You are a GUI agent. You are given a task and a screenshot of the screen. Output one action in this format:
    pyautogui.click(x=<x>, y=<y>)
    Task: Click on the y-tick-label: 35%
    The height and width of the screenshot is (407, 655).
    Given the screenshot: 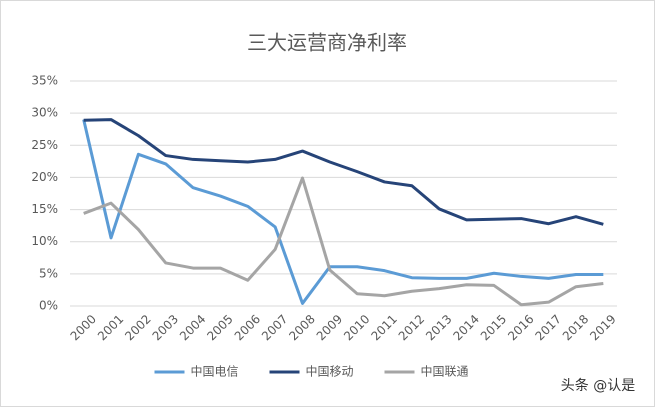 What is the action you would take?
    pyautogui.click(x=44, y=81)
    